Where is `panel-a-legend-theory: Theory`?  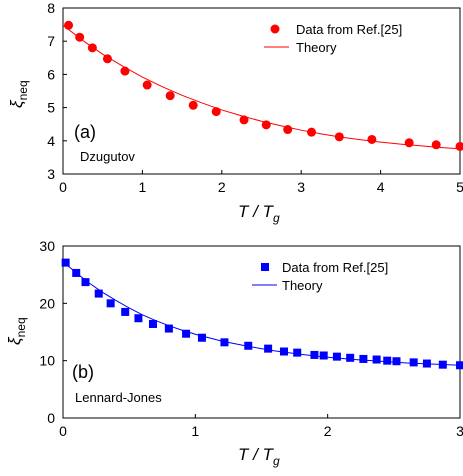
panel-a-legend-theory: Theory is located at coordinates (316, 47).